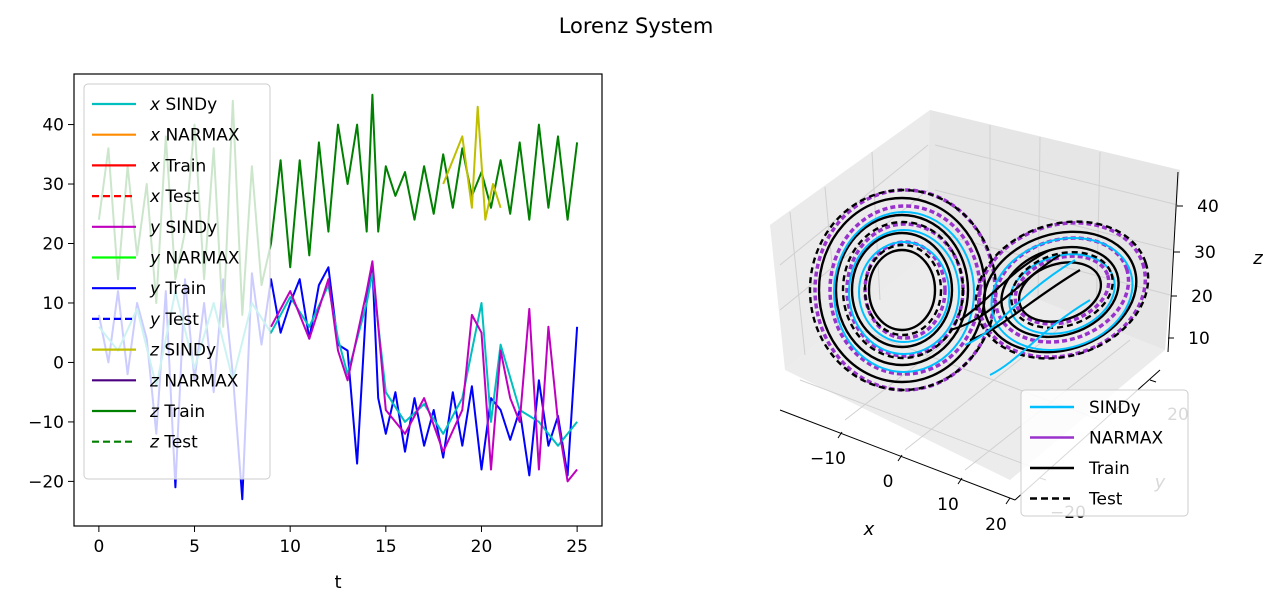 The image size is (1279, 609). Describe the element at coordinates (869, 529) in the screenshot. I see `x-axis-label-3d: x` at that location.